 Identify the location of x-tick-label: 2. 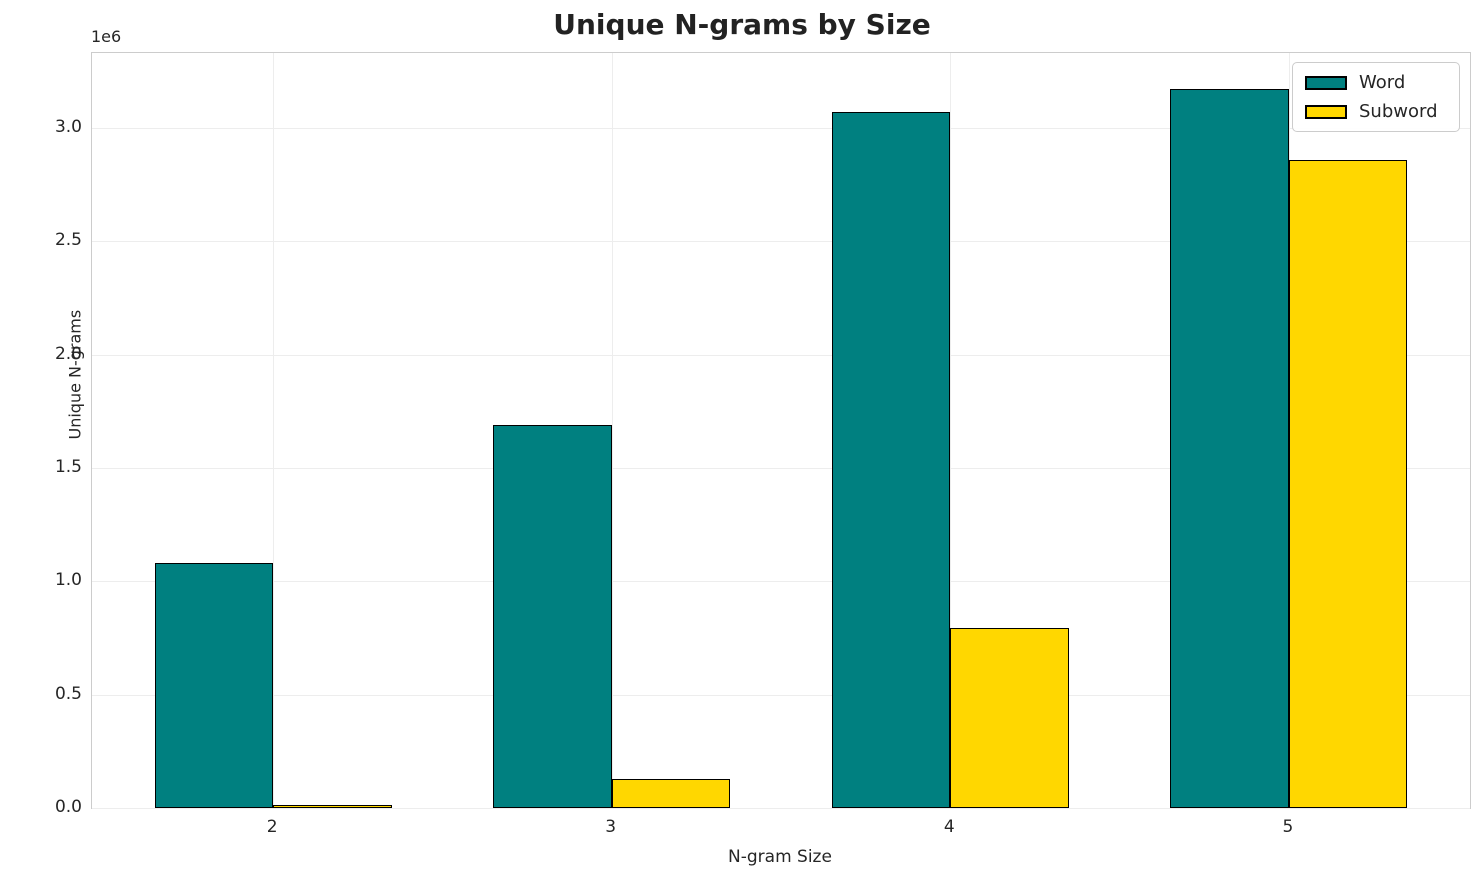
(272, 827).